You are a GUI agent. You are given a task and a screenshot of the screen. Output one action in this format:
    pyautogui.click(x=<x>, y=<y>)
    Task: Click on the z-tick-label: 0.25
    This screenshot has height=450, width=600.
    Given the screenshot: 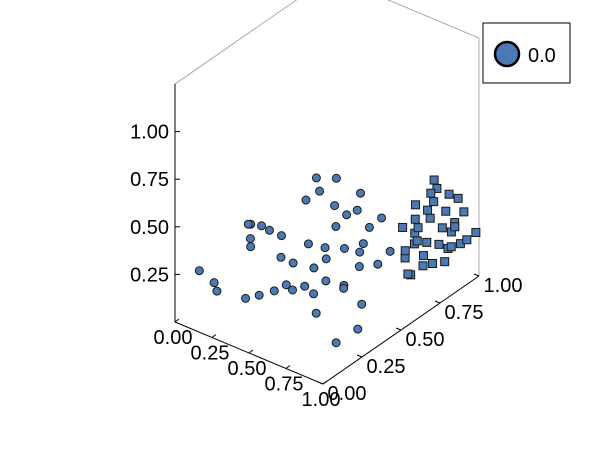 What is the action you would take?
    pyautogui.click(x=149, y=275)
    